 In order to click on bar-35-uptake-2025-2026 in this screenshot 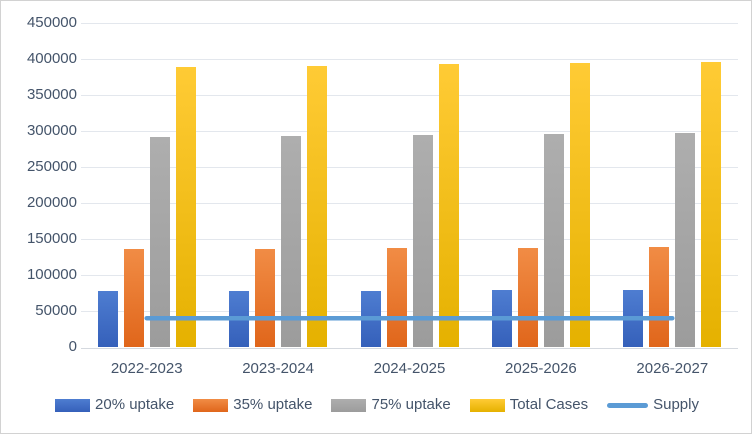, I will do `click(527, 297)`.